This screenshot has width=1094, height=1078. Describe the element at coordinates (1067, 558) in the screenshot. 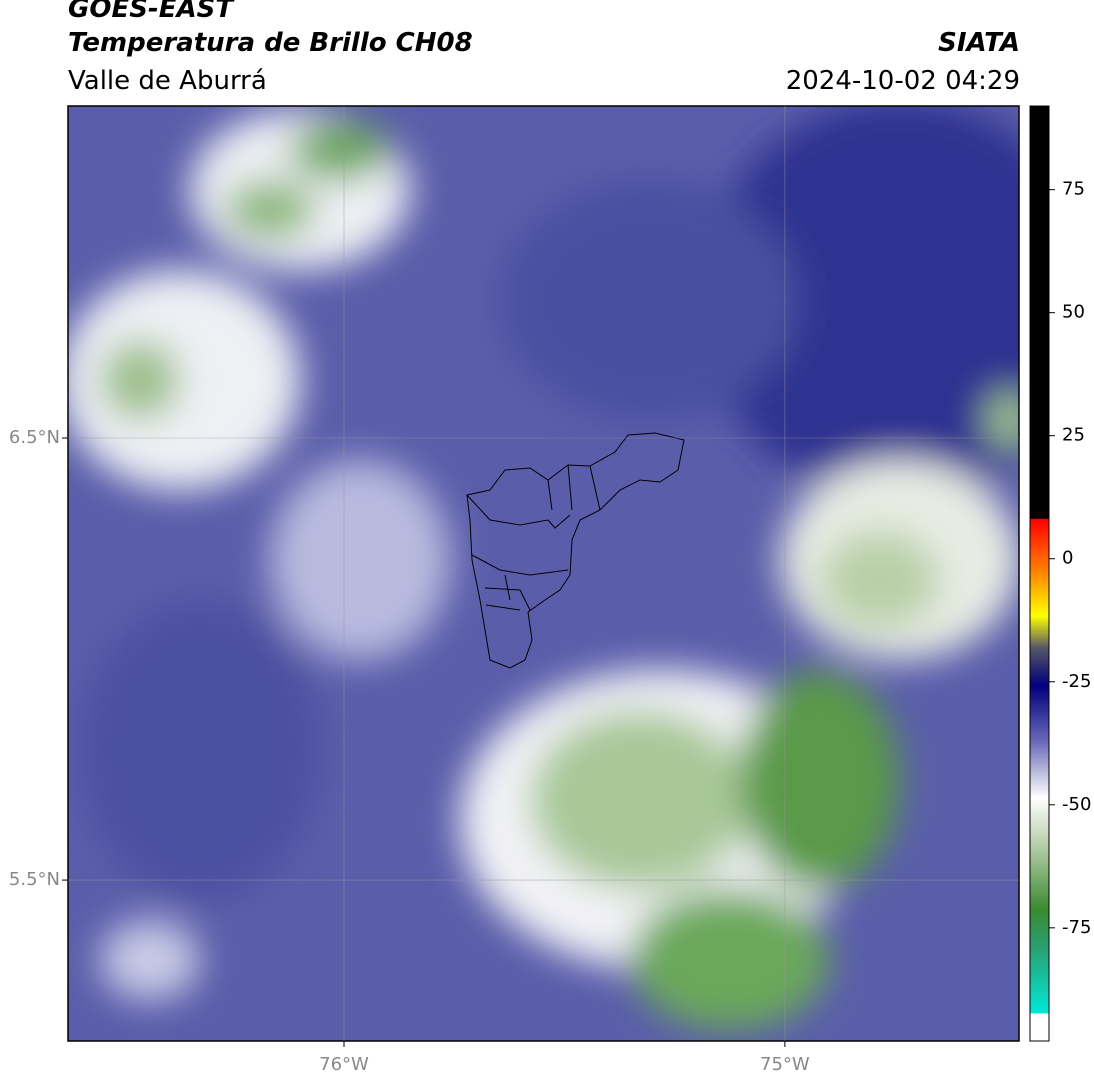

I see `colorbar-tick-label: 0` at that location.